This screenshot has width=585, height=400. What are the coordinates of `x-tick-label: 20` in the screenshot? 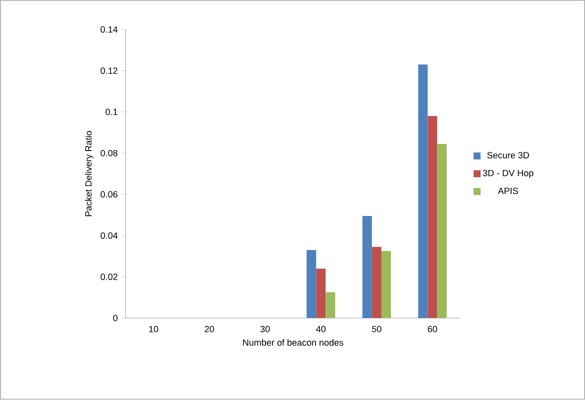 It's located at (209, 329).